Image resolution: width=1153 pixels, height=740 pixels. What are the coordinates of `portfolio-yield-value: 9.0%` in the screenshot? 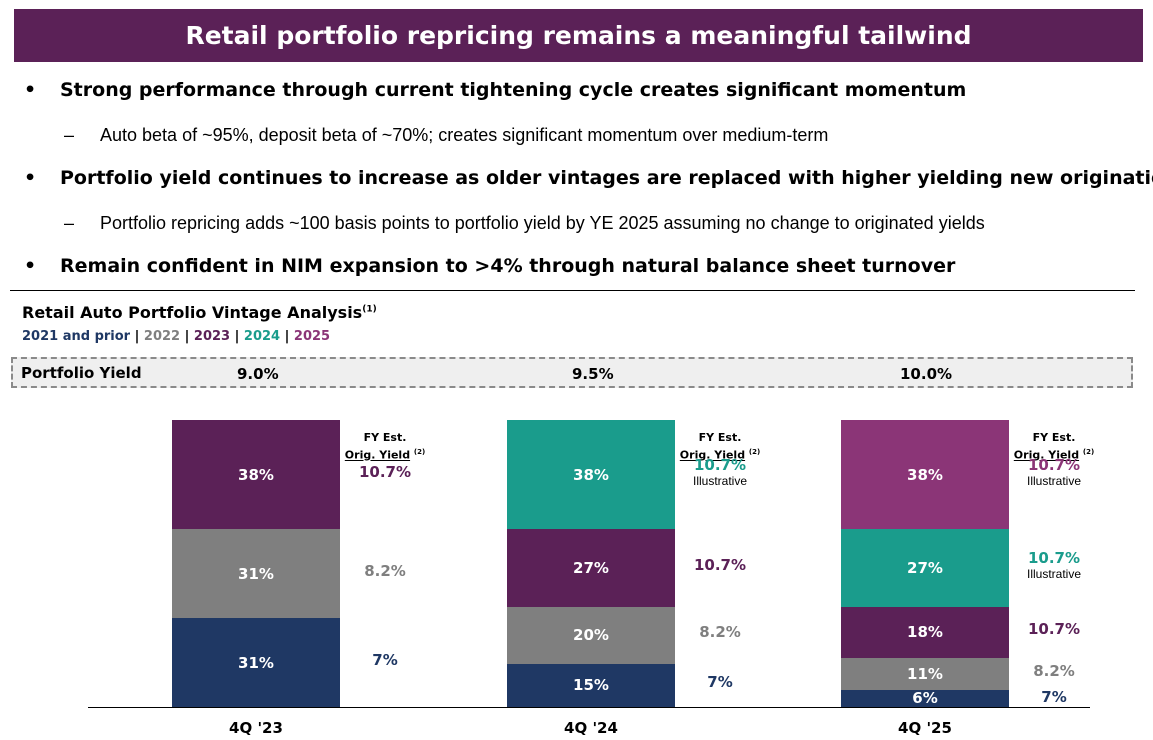 It's located at (258, 374).